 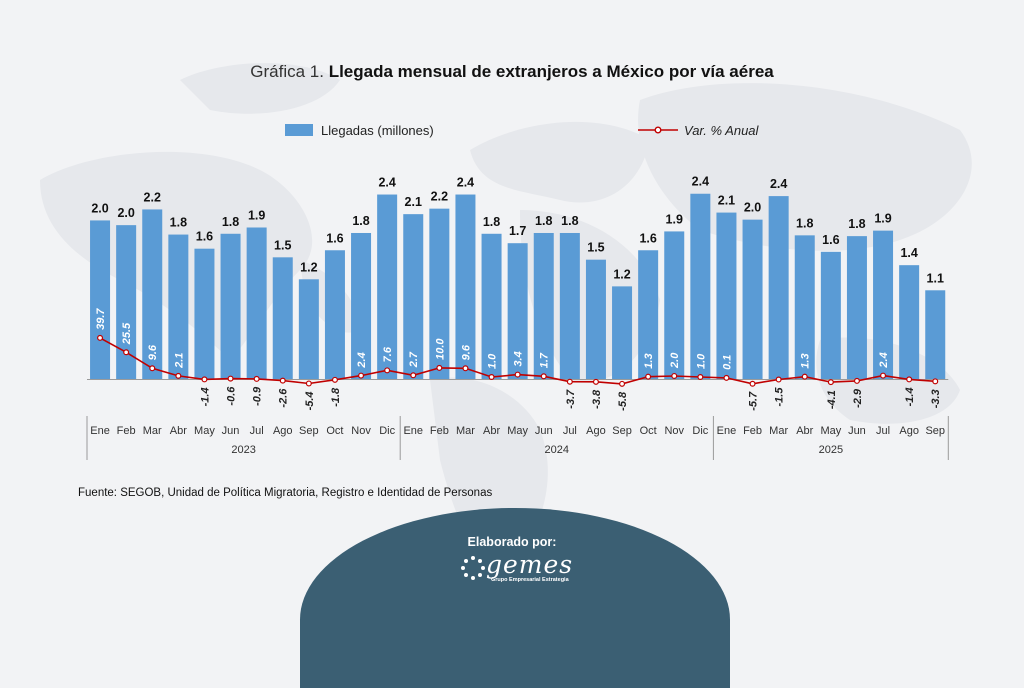 What do you see at coordinates (752, 431) in the screenshot?
I see `x-tick-label: Feb` at bounding box center [752, 431].